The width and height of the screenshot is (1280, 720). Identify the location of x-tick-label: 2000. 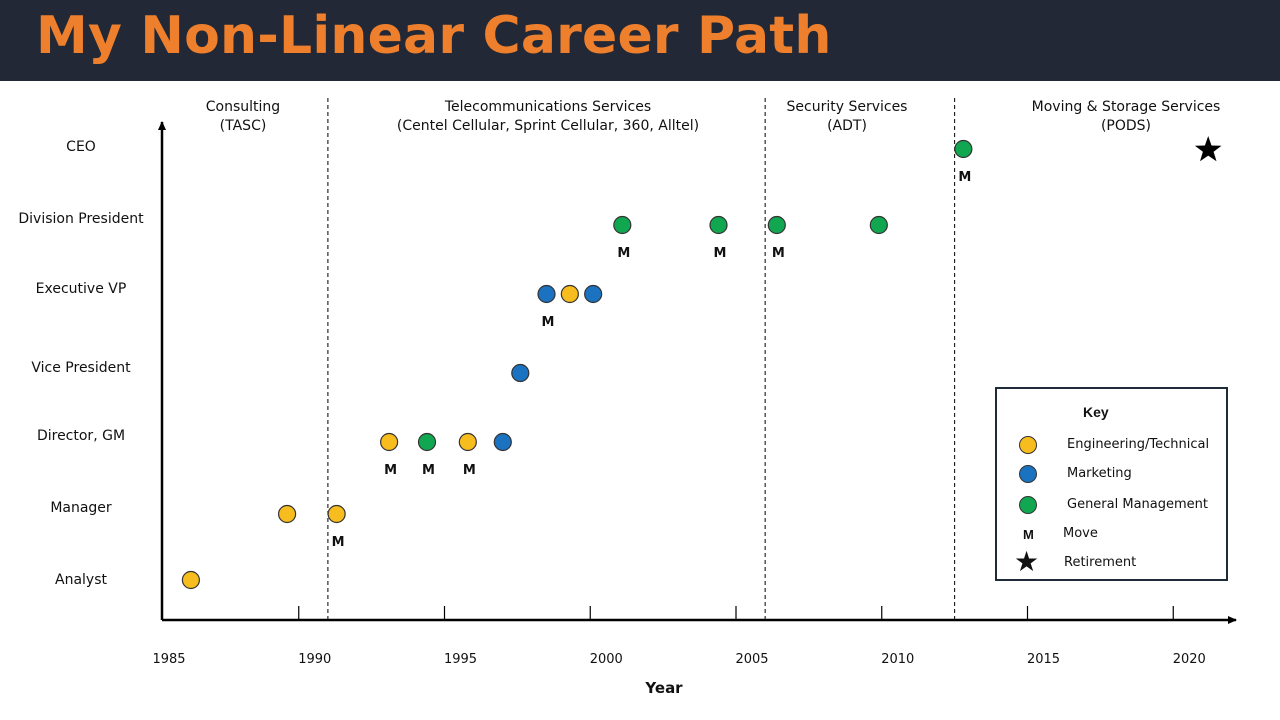
(606, 659).